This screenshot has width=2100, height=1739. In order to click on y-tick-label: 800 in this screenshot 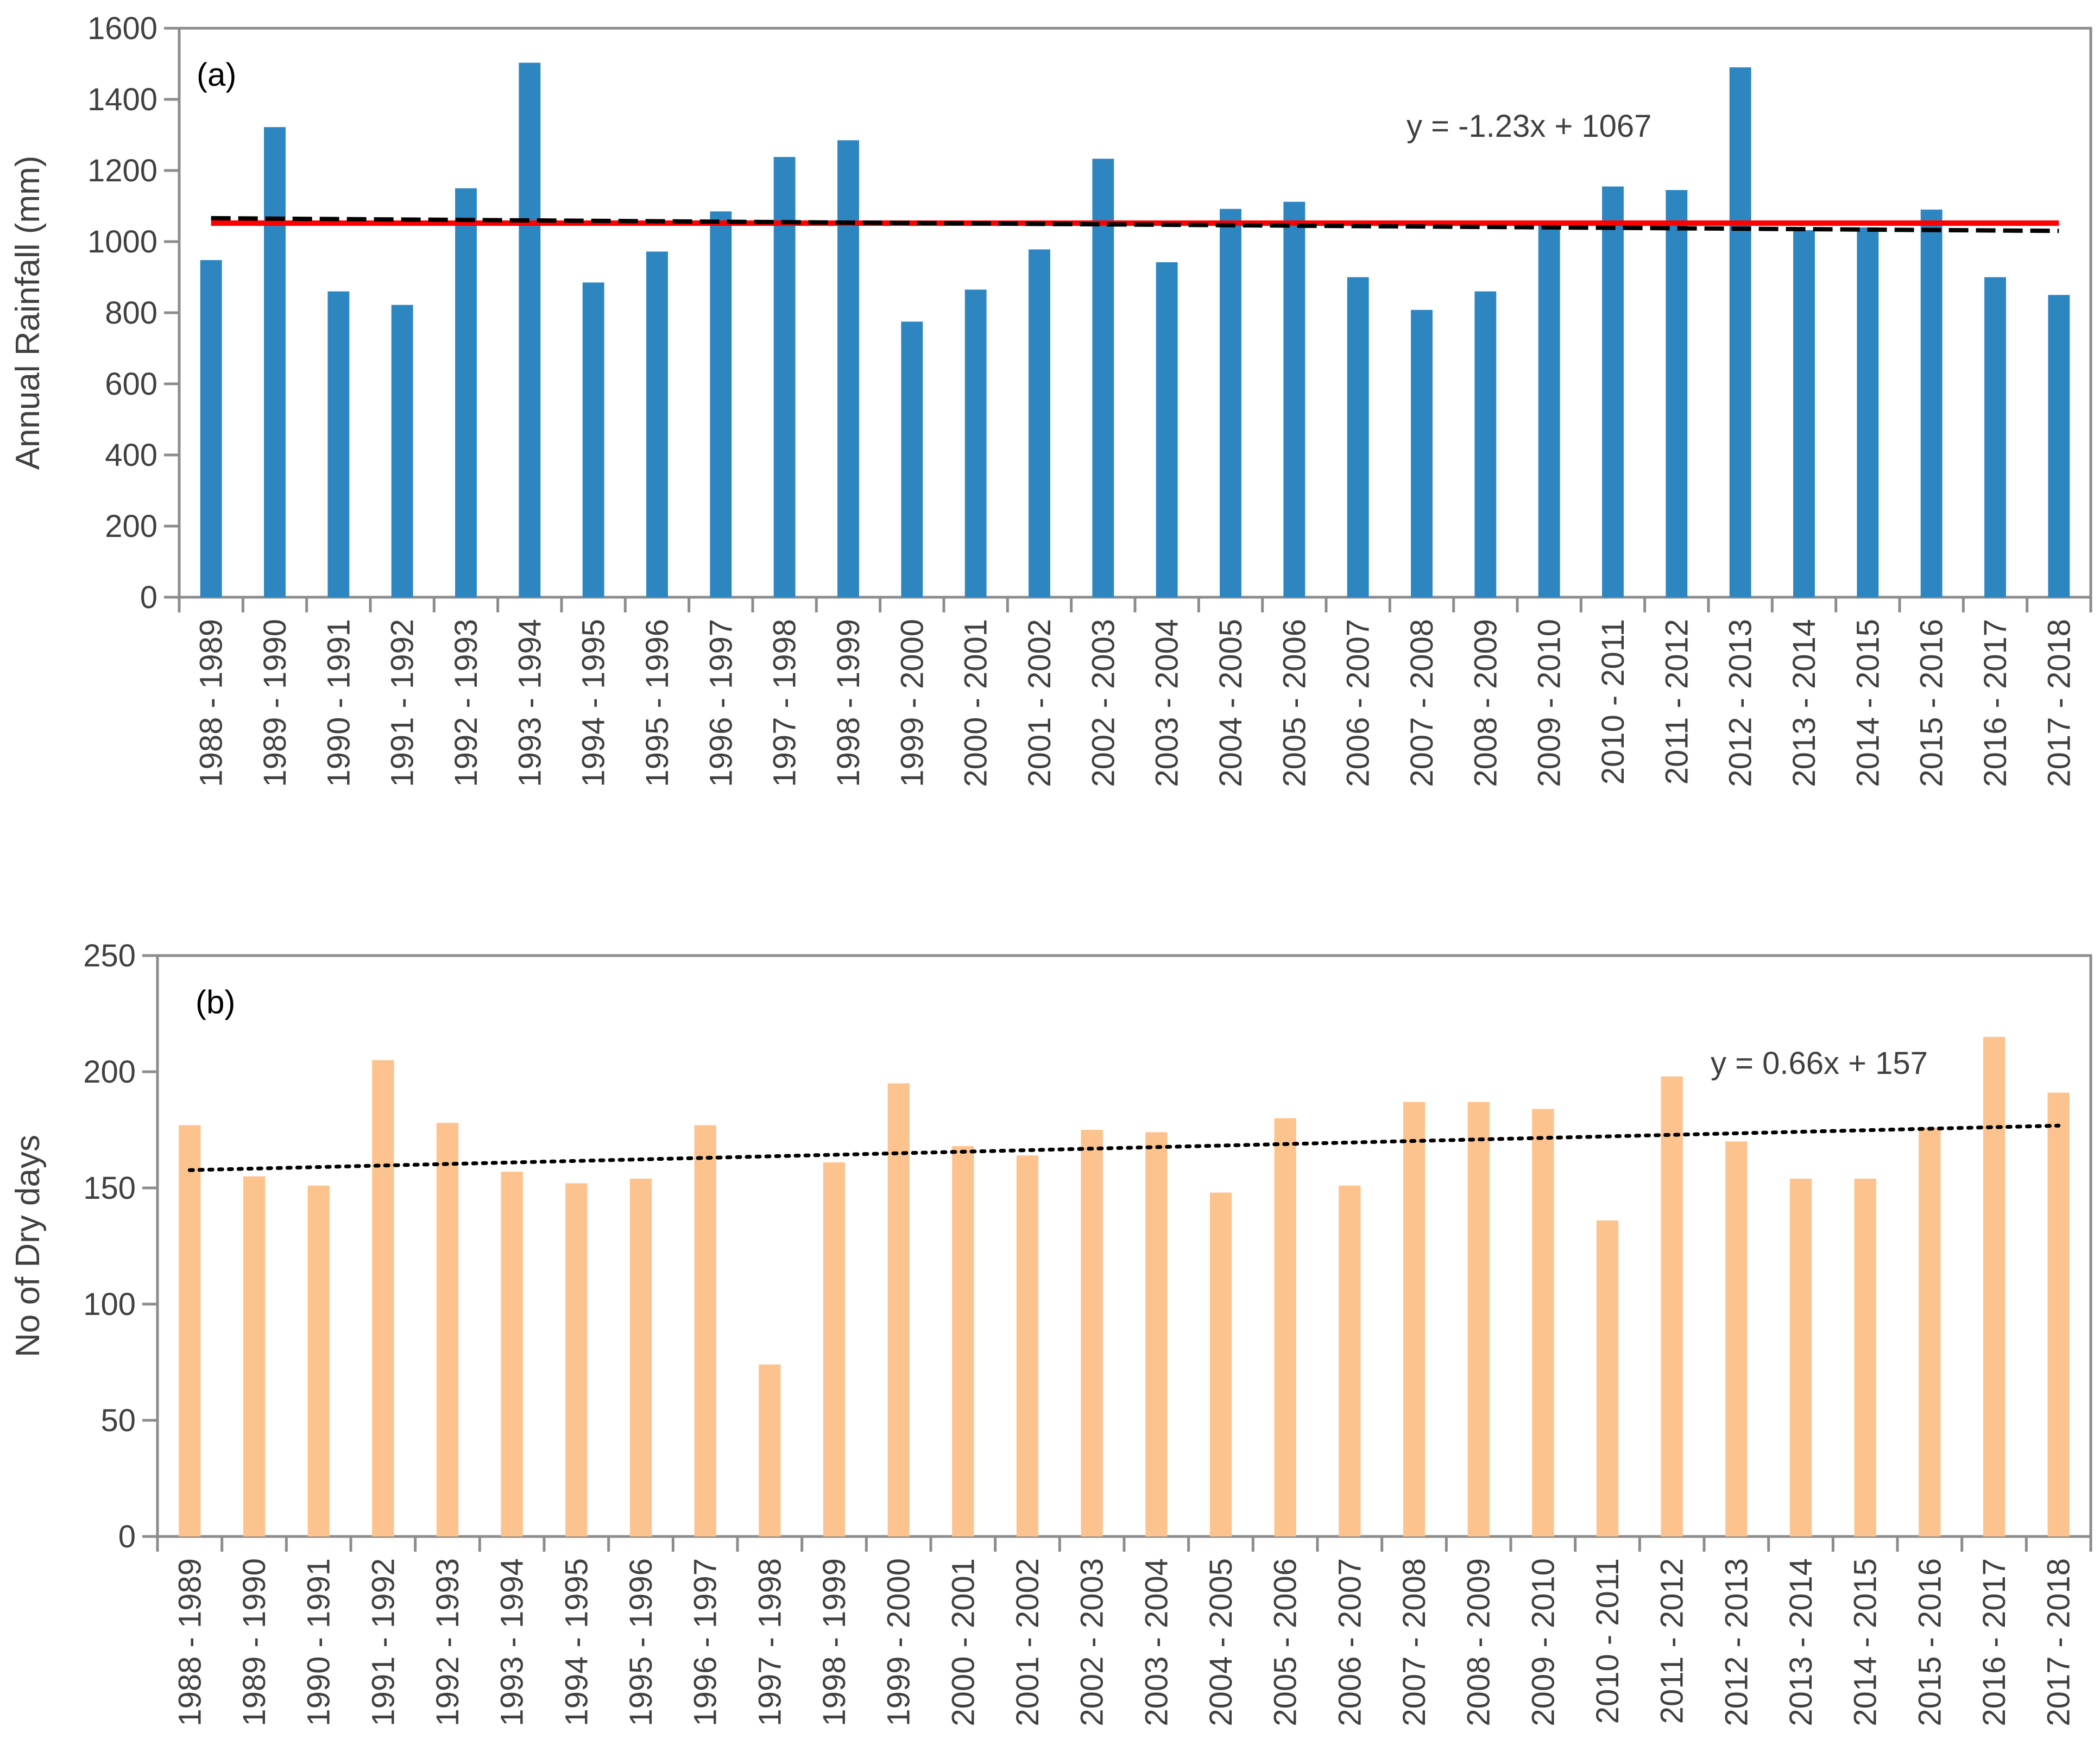, I will do `click(131, 313)`.